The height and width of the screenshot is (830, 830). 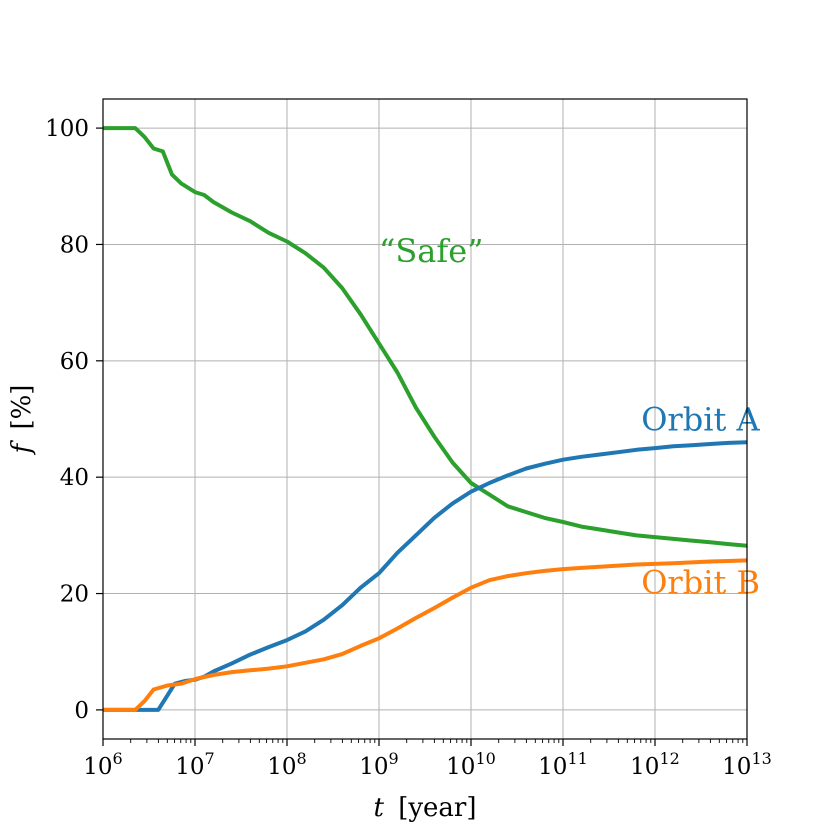 What do you see at coordinates (74, 362) in the screenshot?
I see `y-tick-label: 60` at bounding box center [74, 362].